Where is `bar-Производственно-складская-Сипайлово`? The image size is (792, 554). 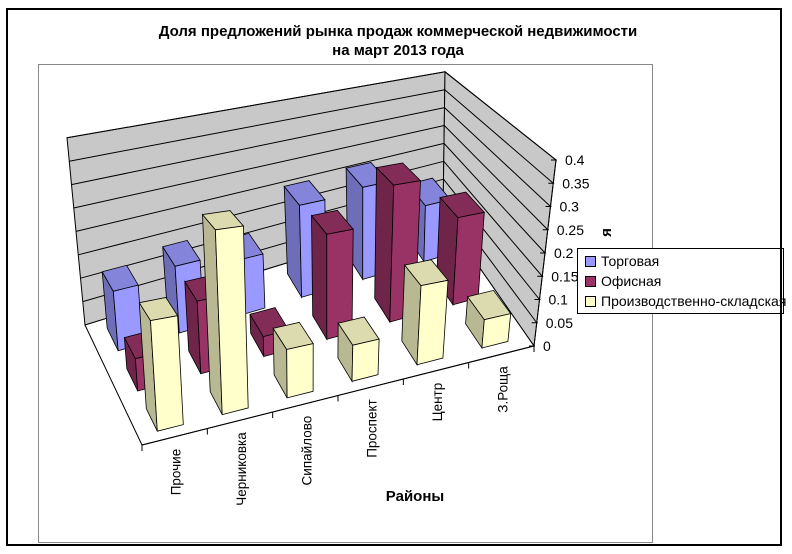 bar-Производственно-складская-Сипайлово is located at coordinates (300, 371).